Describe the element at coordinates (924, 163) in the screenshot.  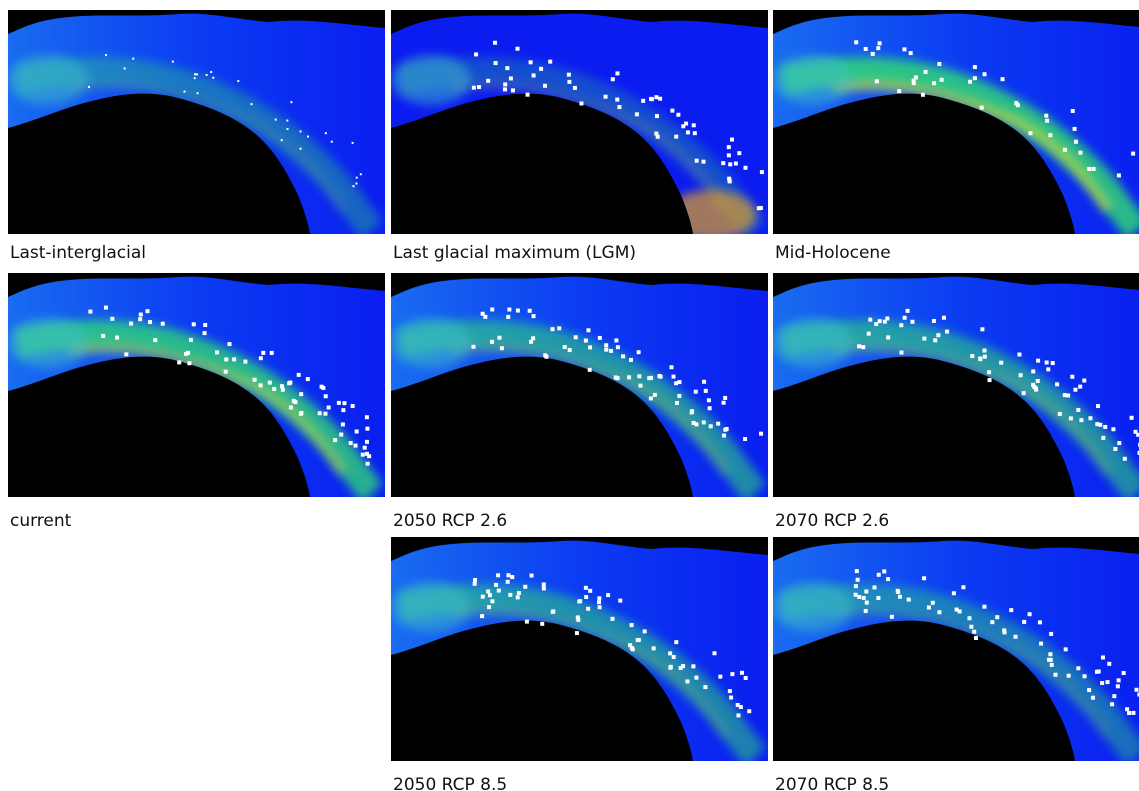
I see `pacific-ocean` at that location.